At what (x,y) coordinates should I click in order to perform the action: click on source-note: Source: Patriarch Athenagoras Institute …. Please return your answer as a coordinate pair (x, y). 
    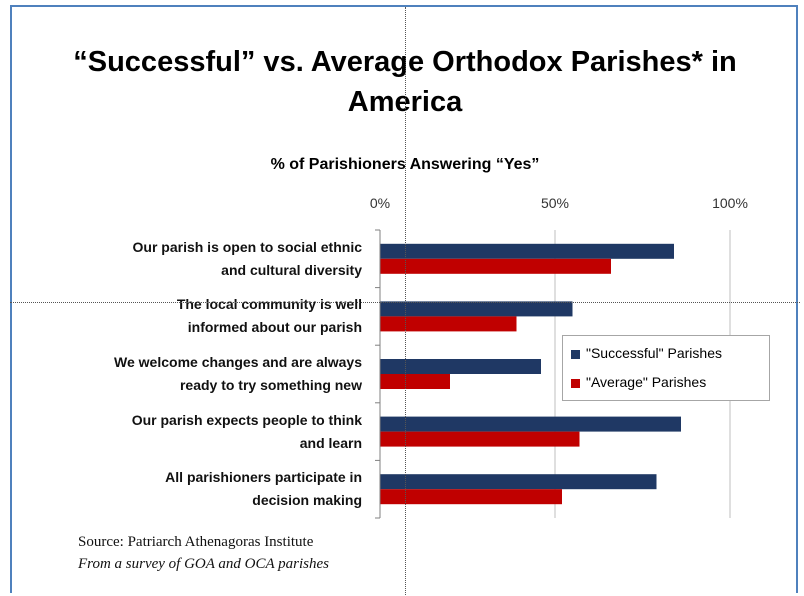
    Looking at the image, I should click on (203, 553).